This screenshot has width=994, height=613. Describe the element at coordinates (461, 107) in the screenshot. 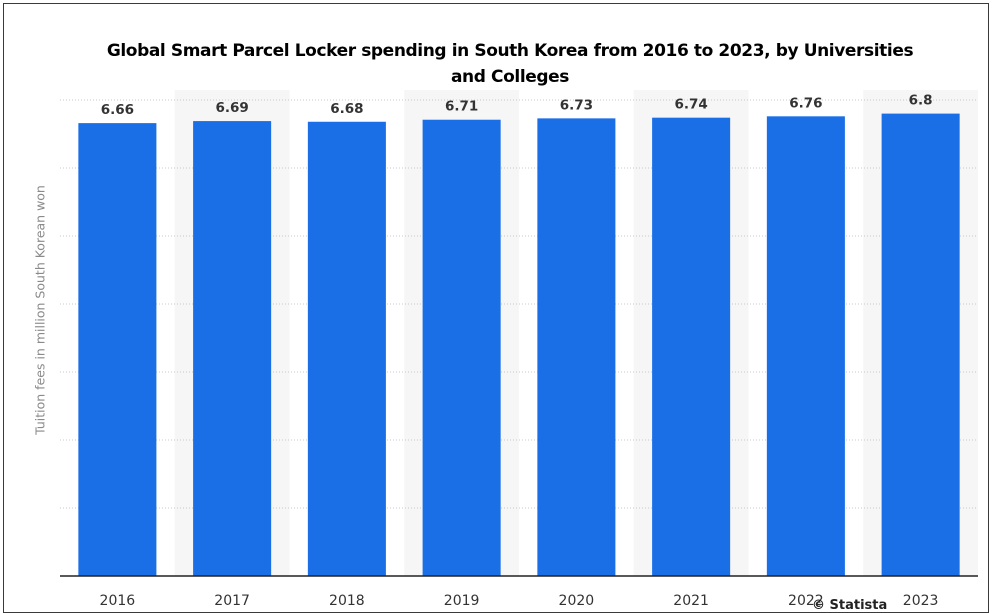

I see `bar-value-label: 6.71` at that location.